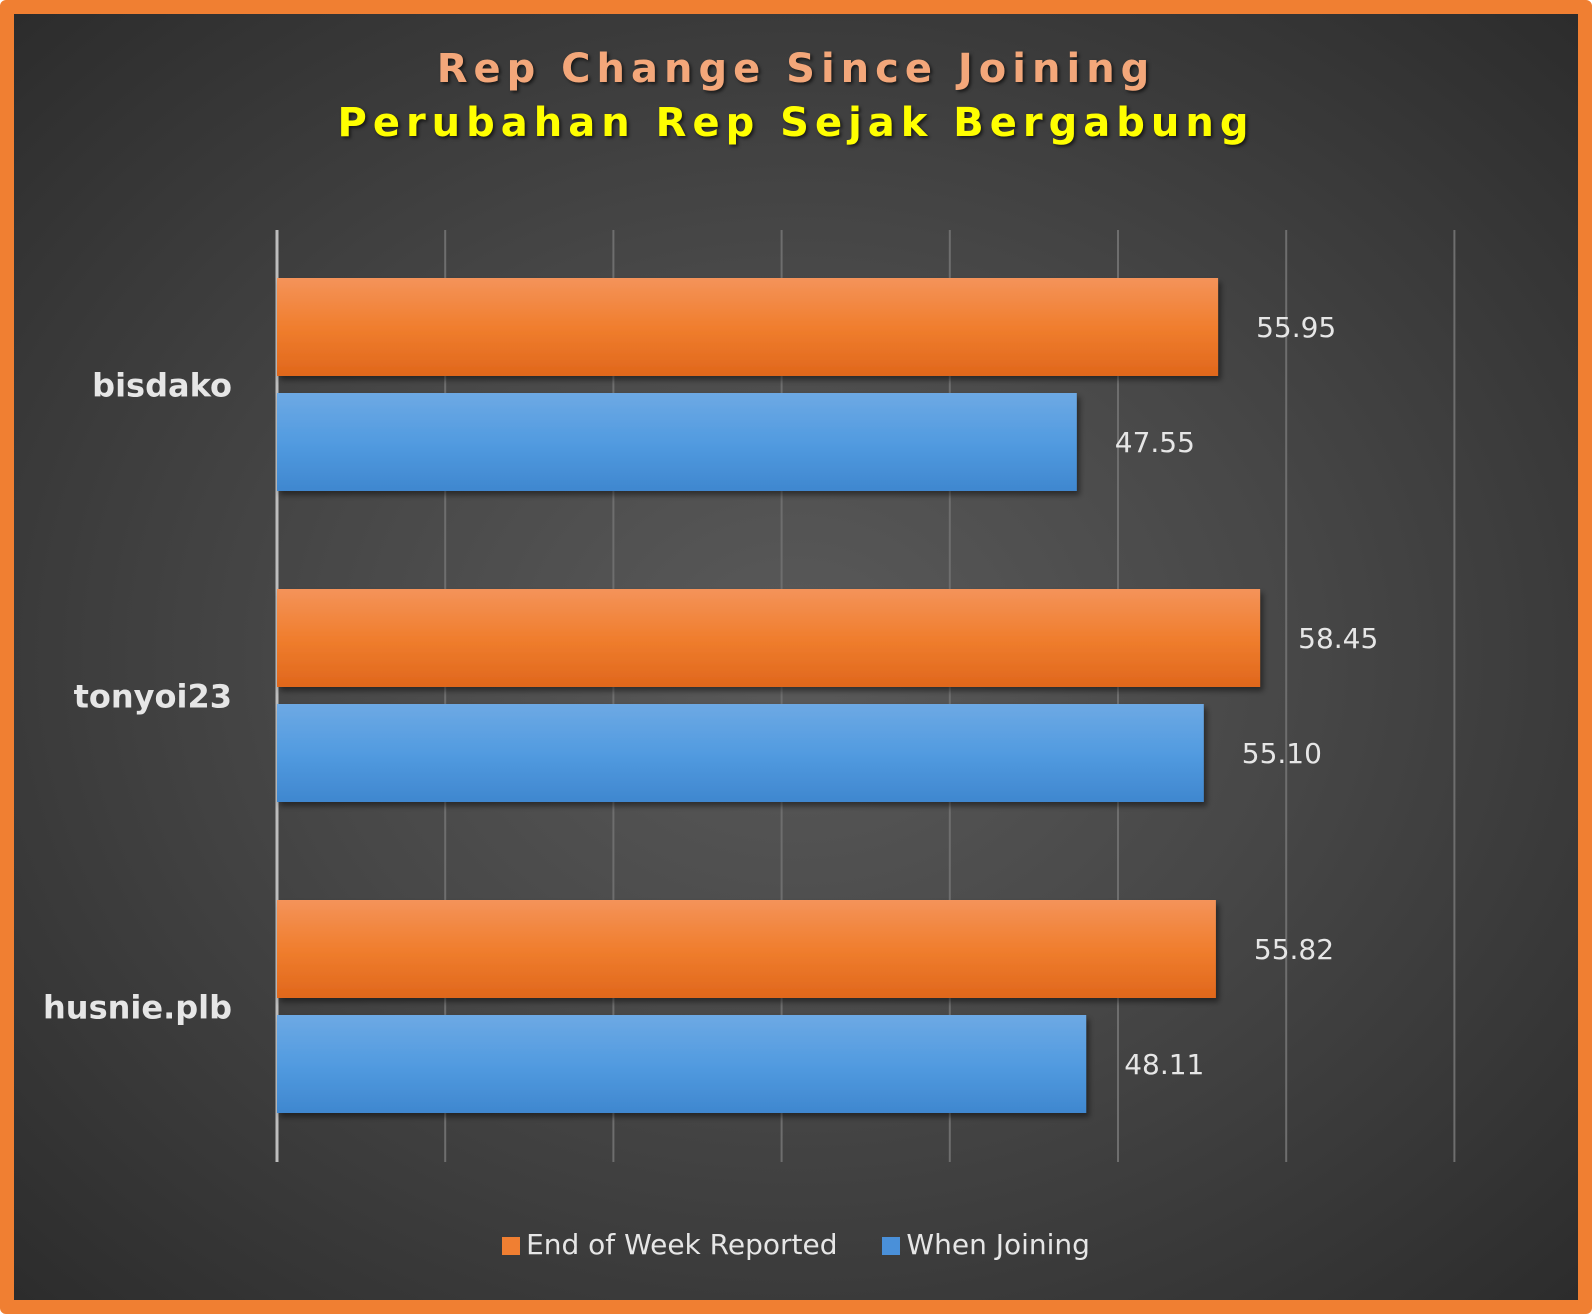 This screenshot has width=1592, height=1314. Describe the element at coordinates (511, 1246) in the screenshot. I see `legend-swatch-orange` at that location.